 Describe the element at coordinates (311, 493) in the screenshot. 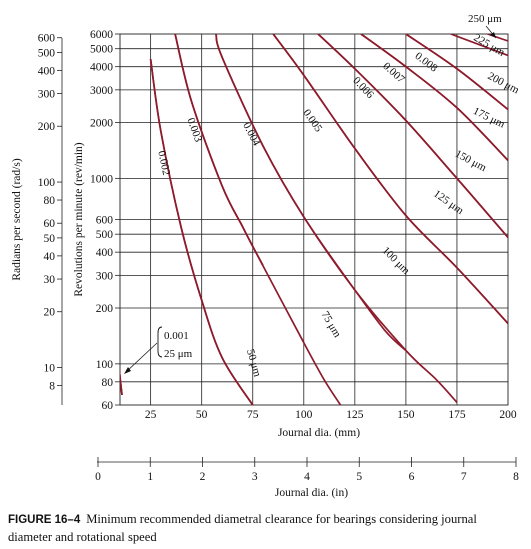

I see `x2-axis-label: Journal dia. (in)` at that location.